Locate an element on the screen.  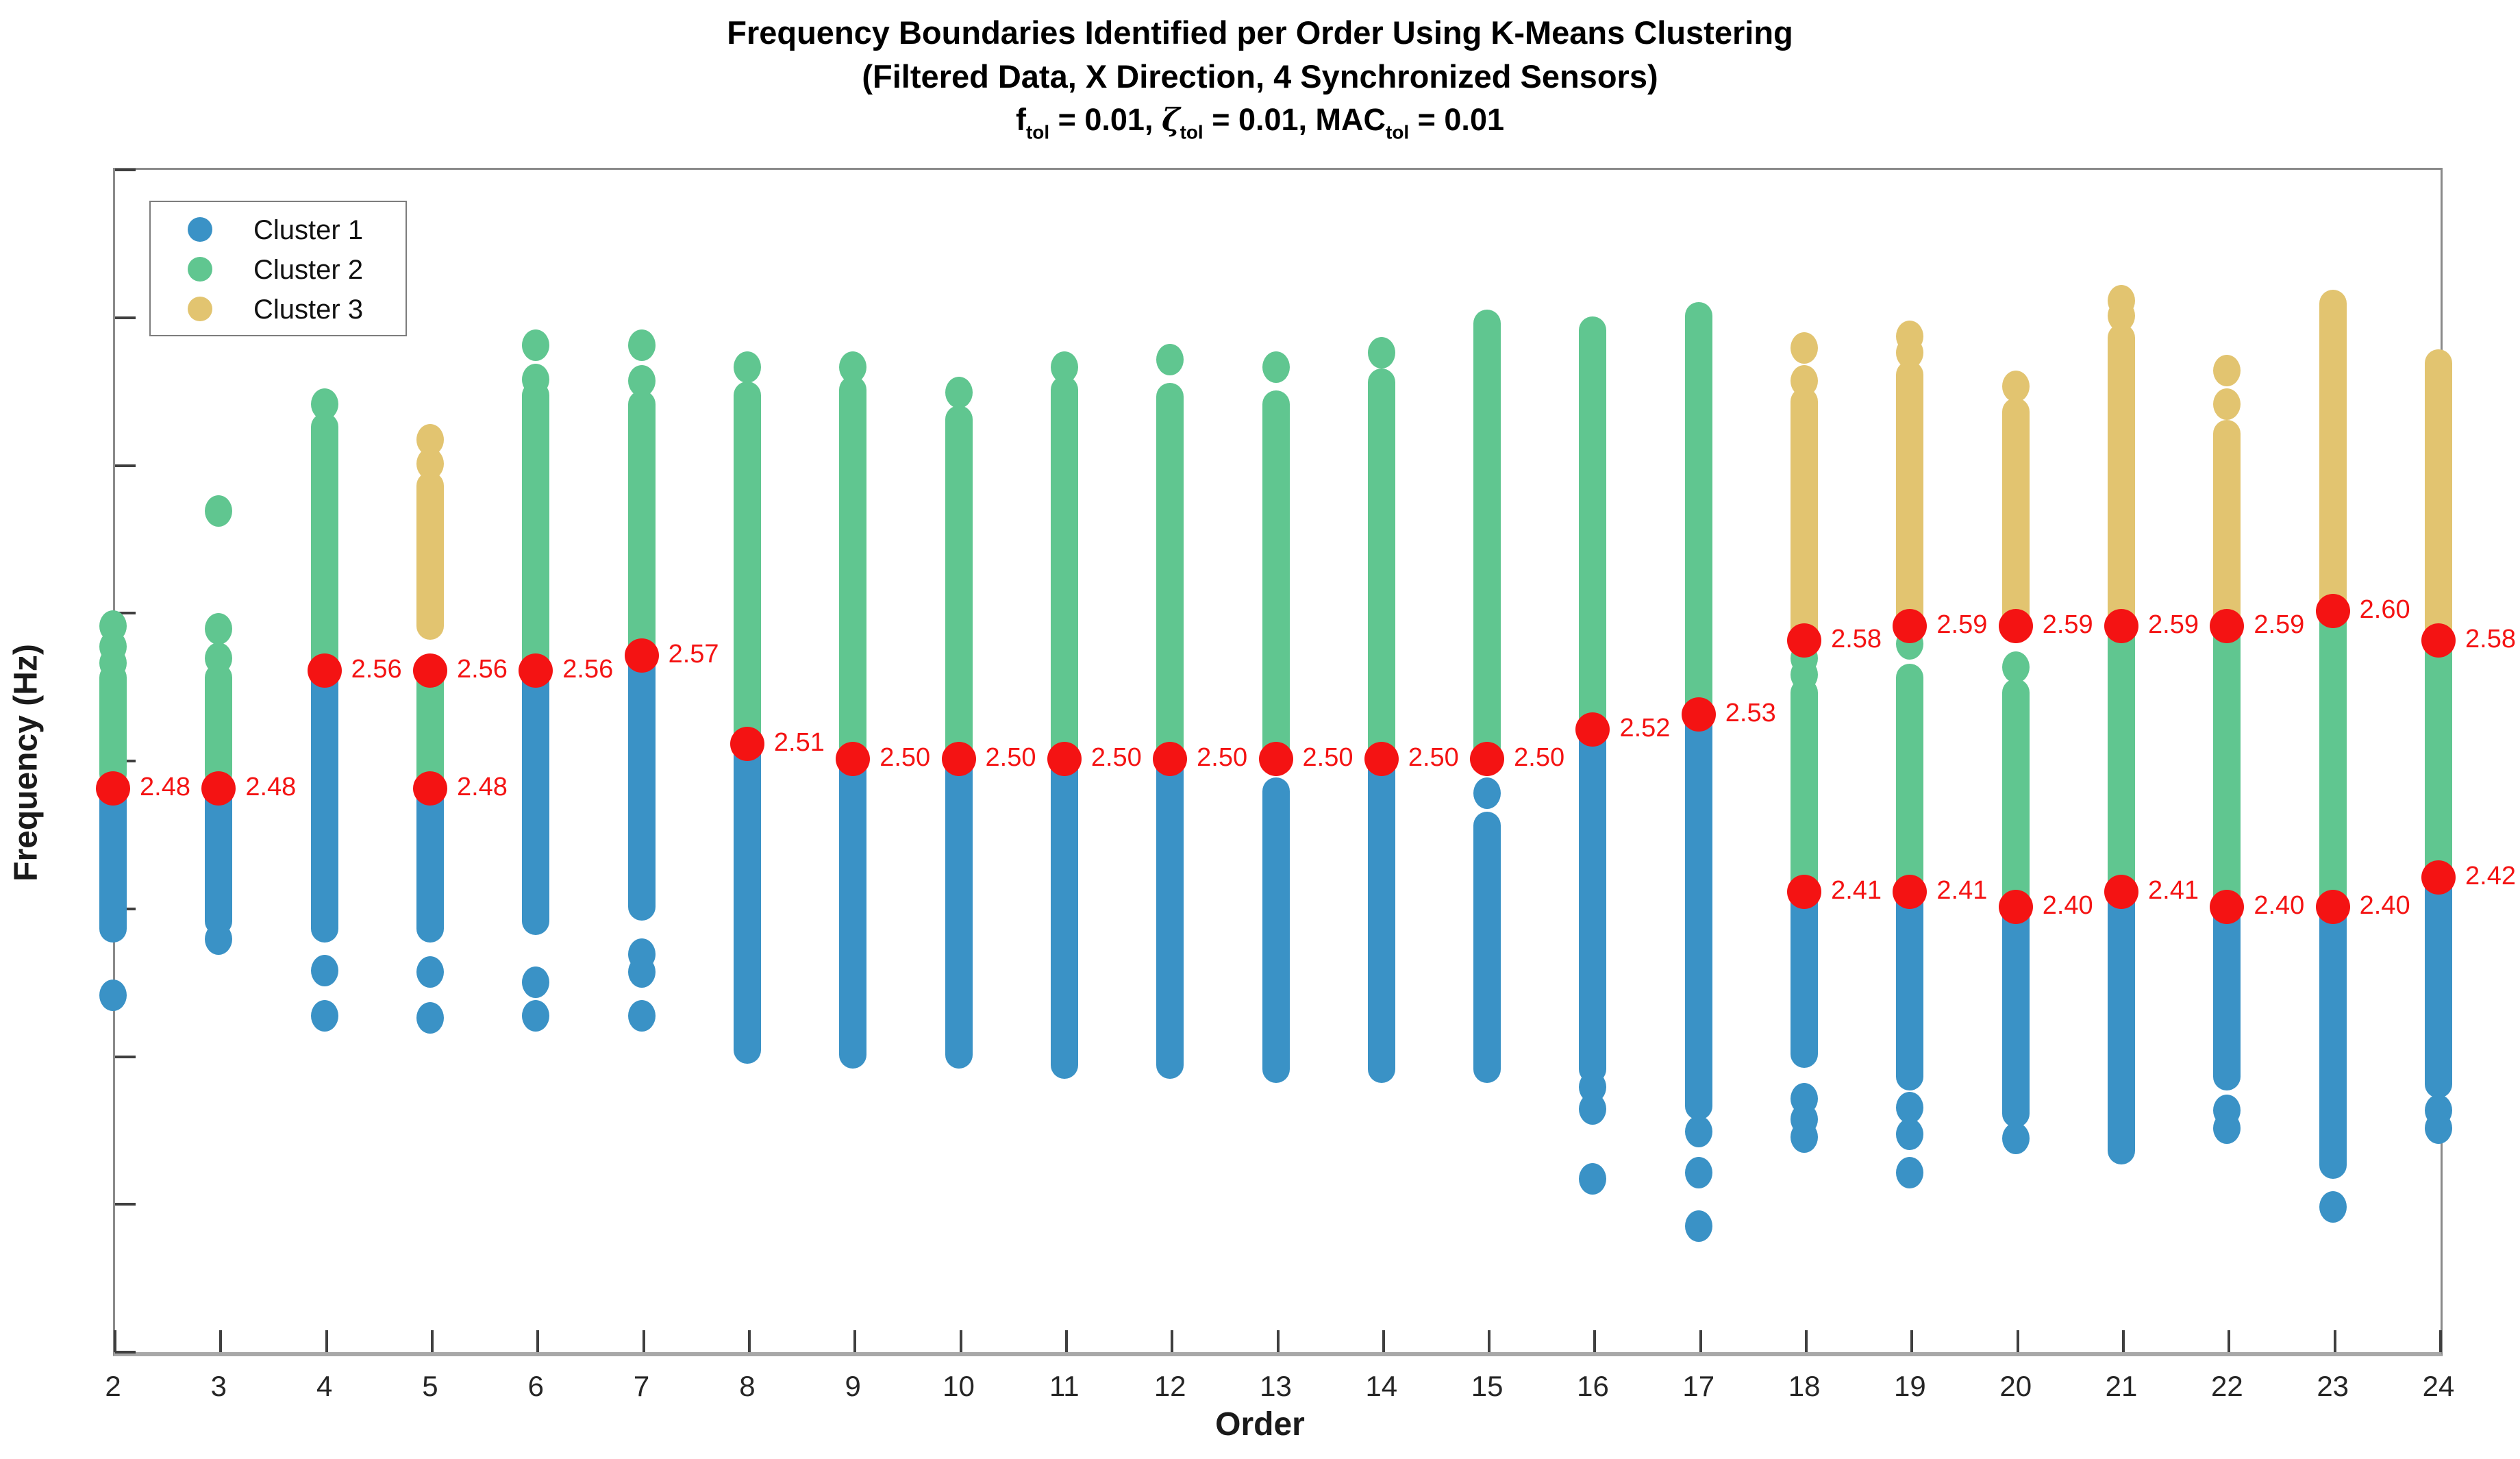
legend: Cluster 1 Cluster 2 Cluster 3 is located at coordinates (278, 269).